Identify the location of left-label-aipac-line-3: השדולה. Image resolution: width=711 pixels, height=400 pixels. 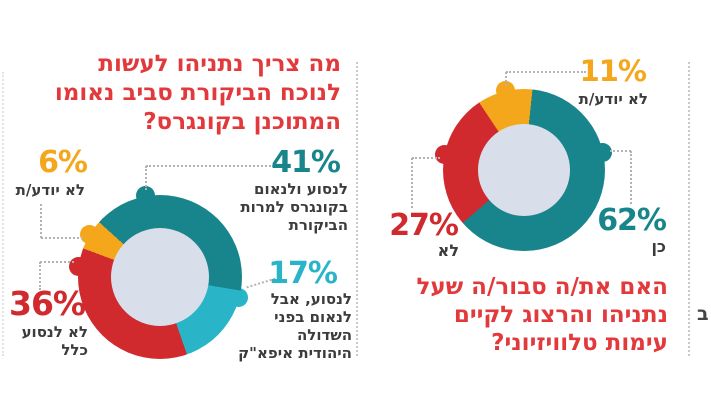
(324, 335).